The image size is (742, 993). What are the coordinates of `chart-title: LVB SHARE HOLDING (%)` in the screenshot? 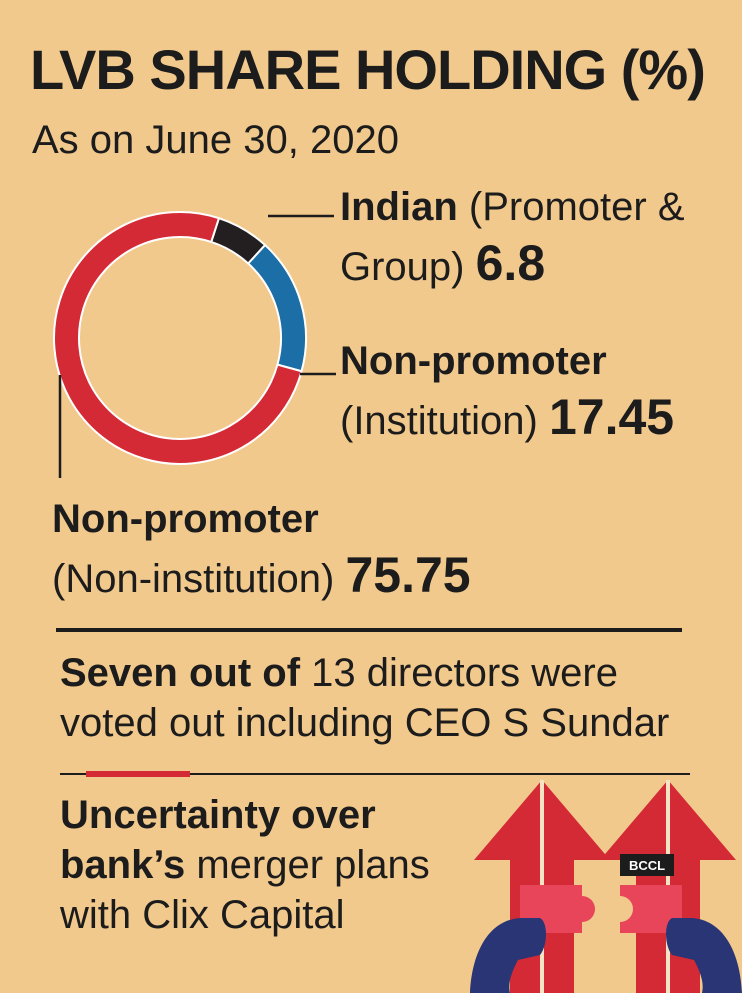 It's located at (368, 69).